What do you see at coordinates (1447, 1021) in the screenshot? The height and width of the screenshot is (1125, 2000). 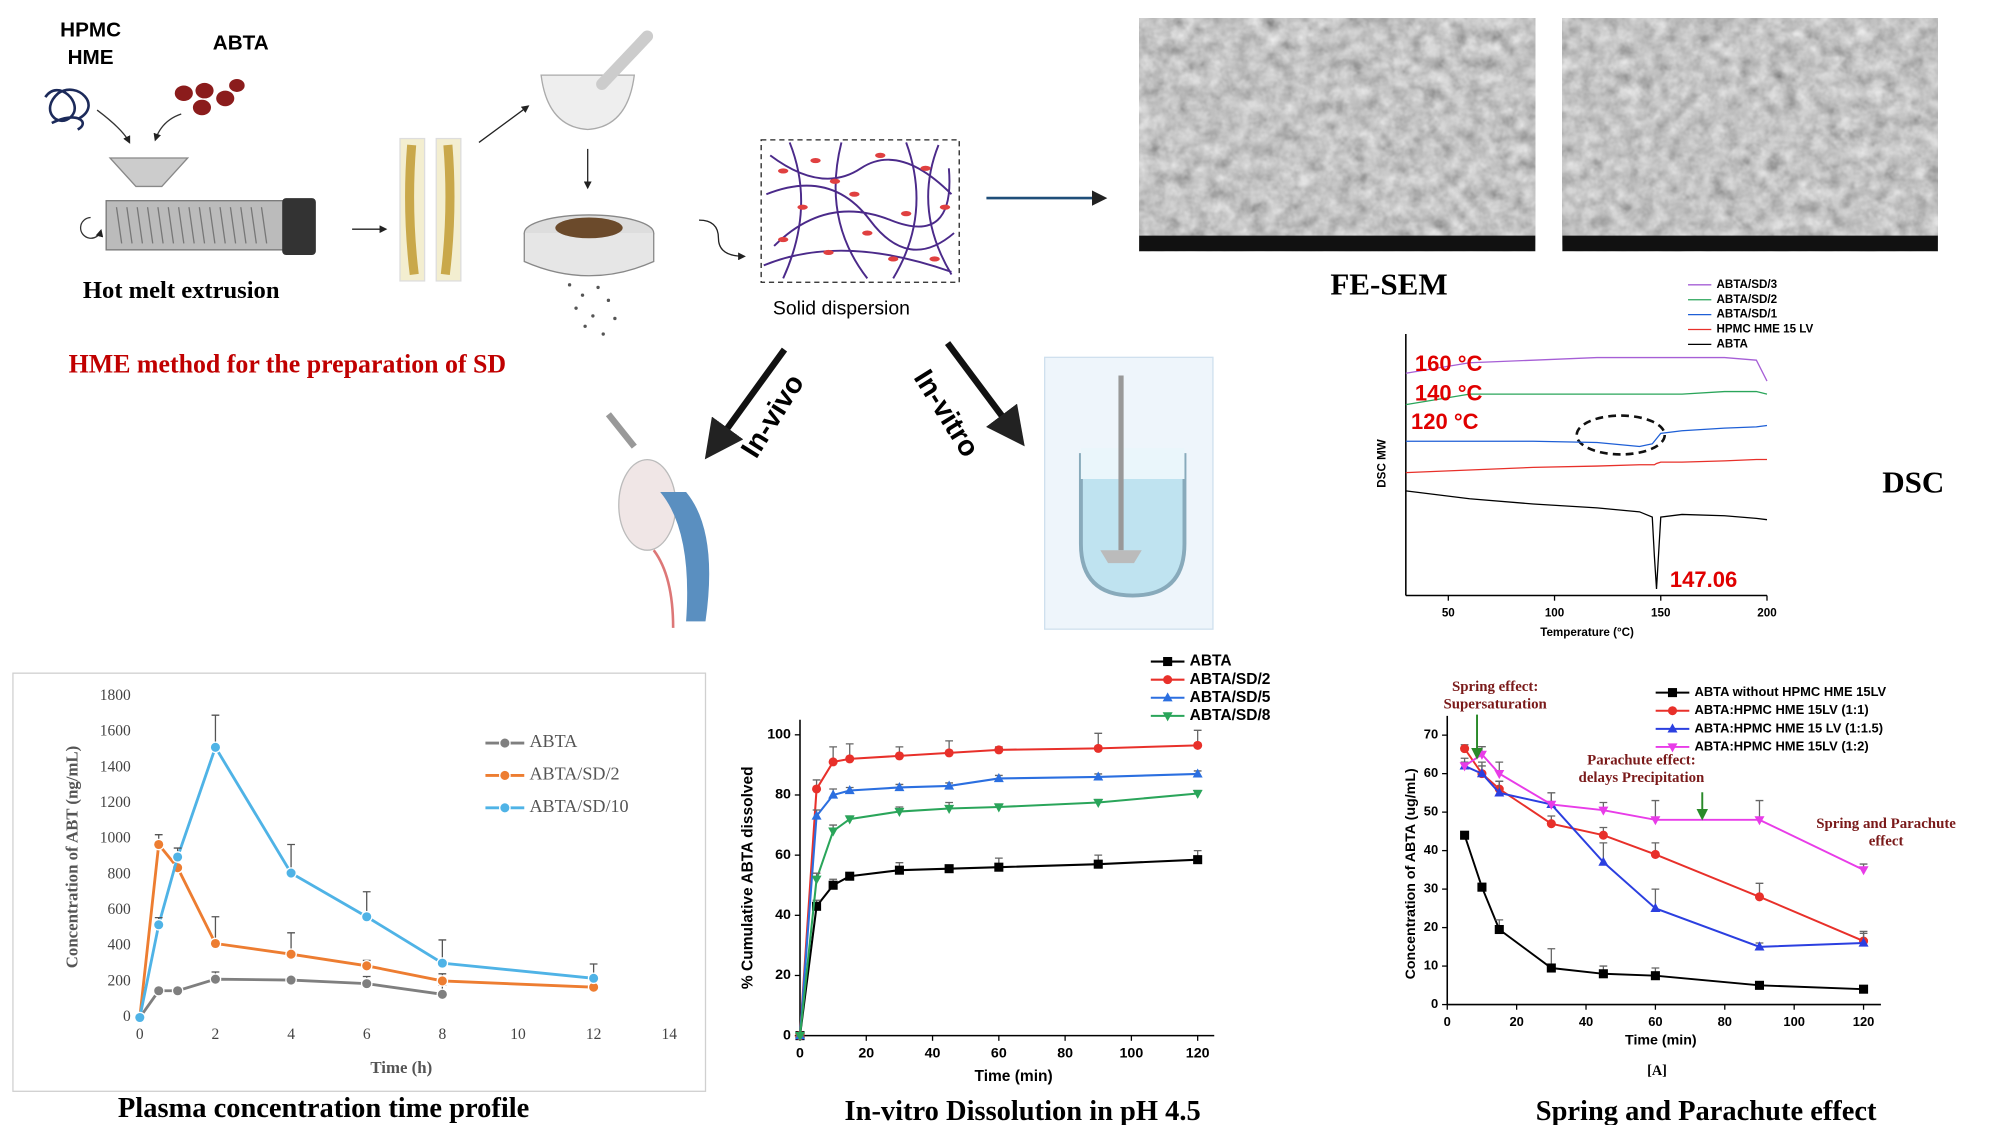 I see `x-tick-label: 0` at bounding box center [1447, 1021].